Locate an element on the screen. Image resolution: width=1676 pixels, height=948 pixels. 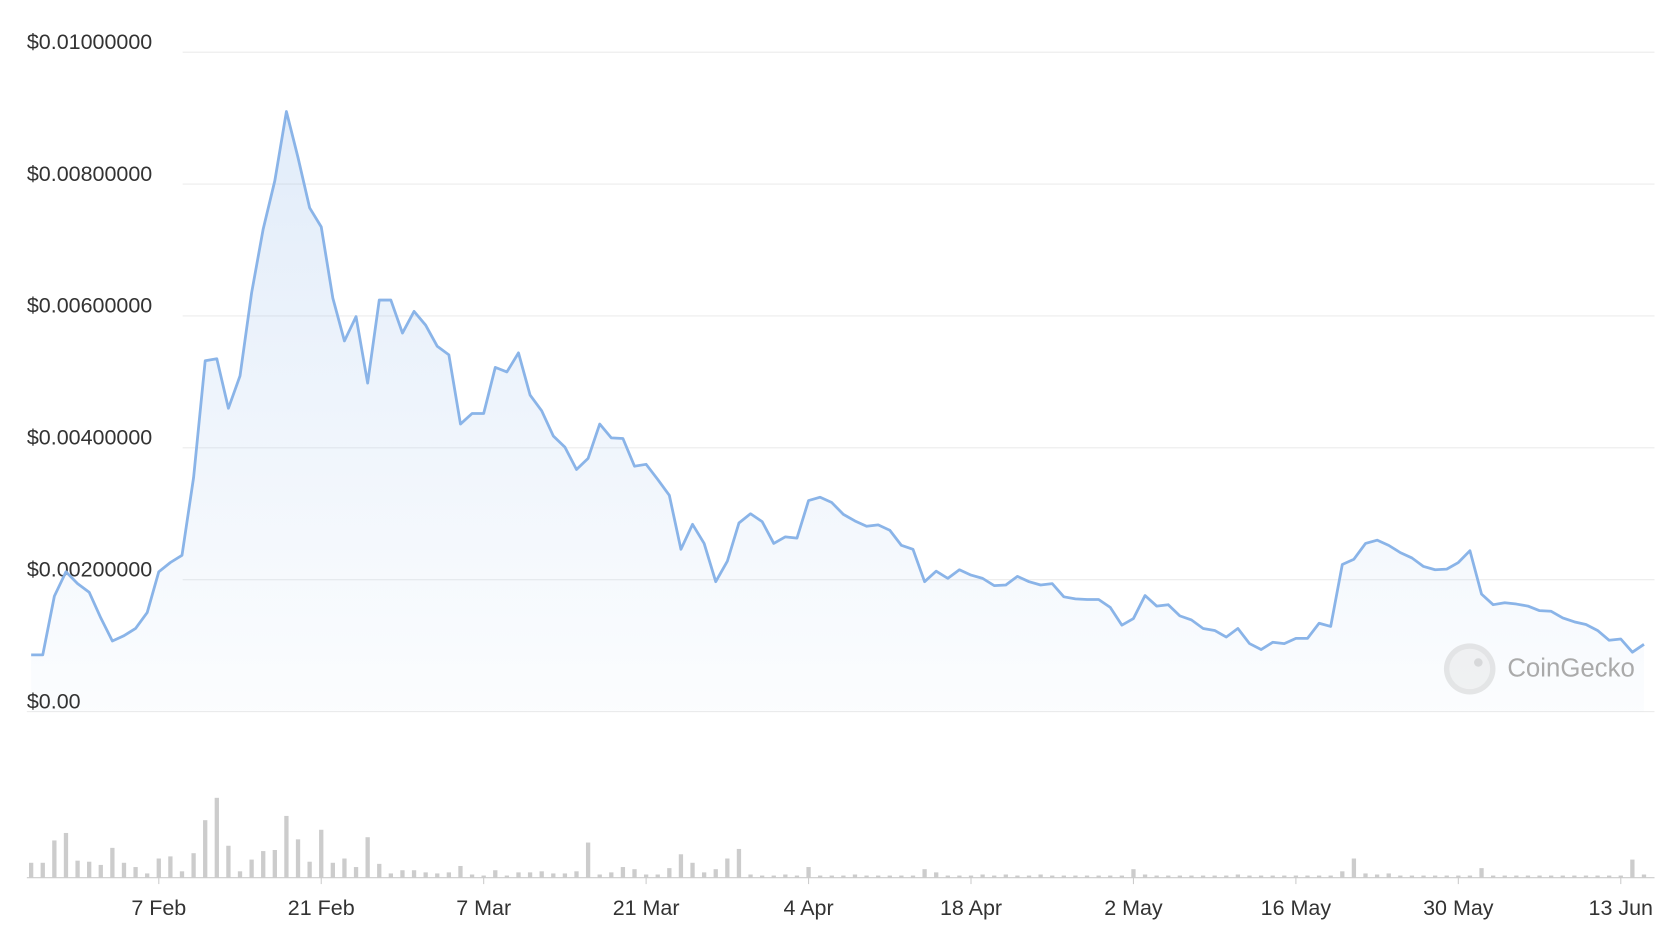
x-tick-label: 16 May is located at coordinates (1296, 908).